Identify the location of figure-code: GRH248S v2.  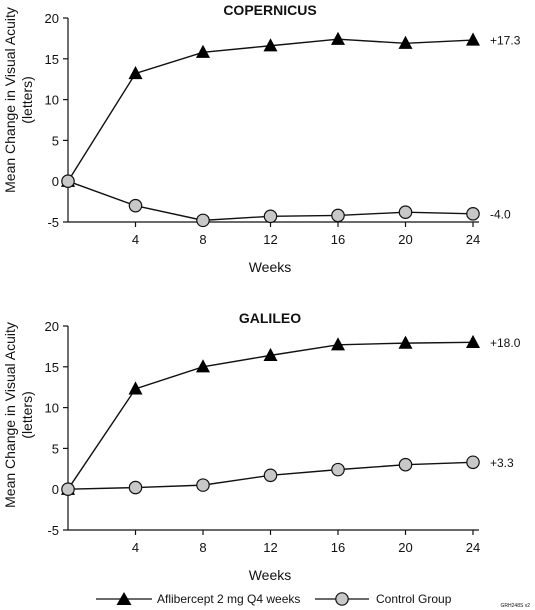
(516, 606).